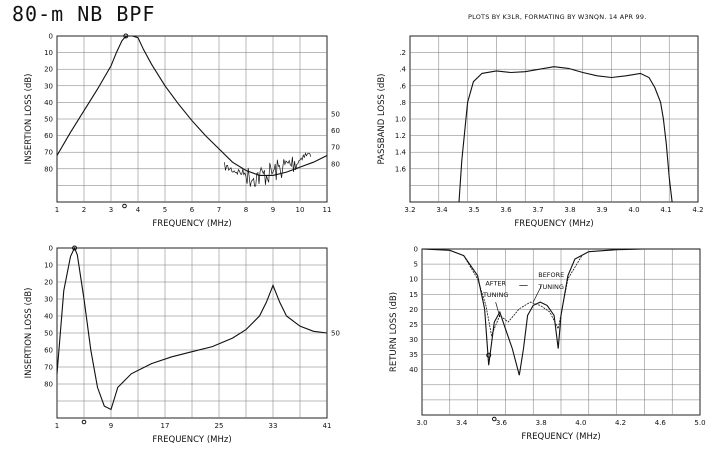  What do you see at coordinates (402, 70) in the screenshot?
I see `y-tick-label: .4` at bounding box center [402, 70].